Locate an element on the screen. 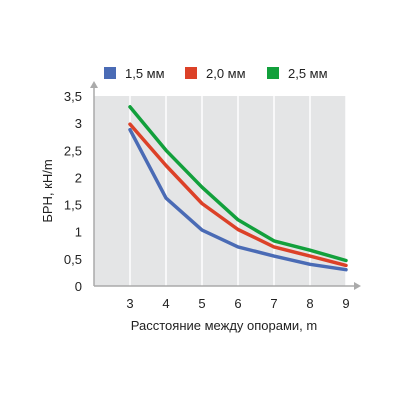  y-tick-label: 2,5 is located at coordinates (73, 150).